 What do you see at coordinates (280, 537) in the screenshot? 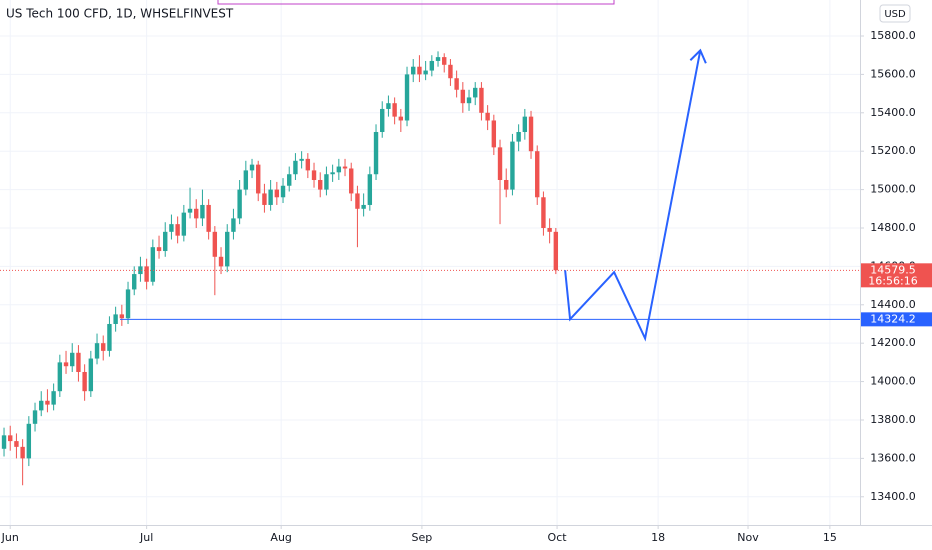
I see `x-tick-label: Aug` at bounding box center [280, 537].